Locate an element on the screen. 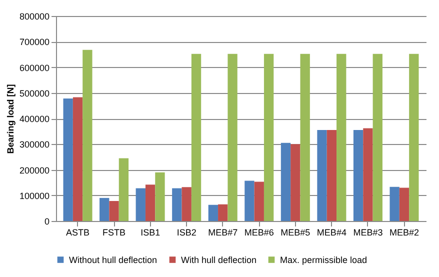 The width and height of the screenshot is (439, 277). x-tick-label: MEB#5 is located at coordinates (295, 233).